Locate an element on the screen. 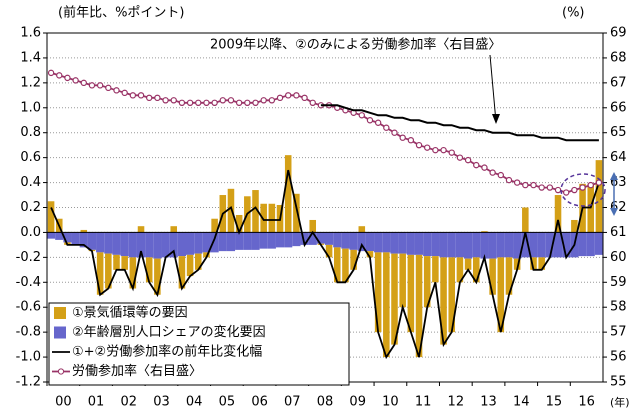 This screenshot has height=414, width=635. y-tick-label: -1.2 is located at coordinates (28, 382).